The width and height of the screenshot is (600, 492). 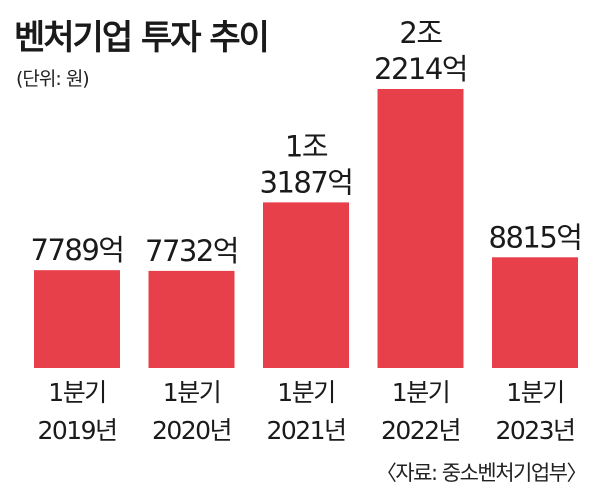 What do you see at coordinates (305, 430) in the screenshot?
I see `category-label-2-1: 2021년` at bounding box center [305, 430].